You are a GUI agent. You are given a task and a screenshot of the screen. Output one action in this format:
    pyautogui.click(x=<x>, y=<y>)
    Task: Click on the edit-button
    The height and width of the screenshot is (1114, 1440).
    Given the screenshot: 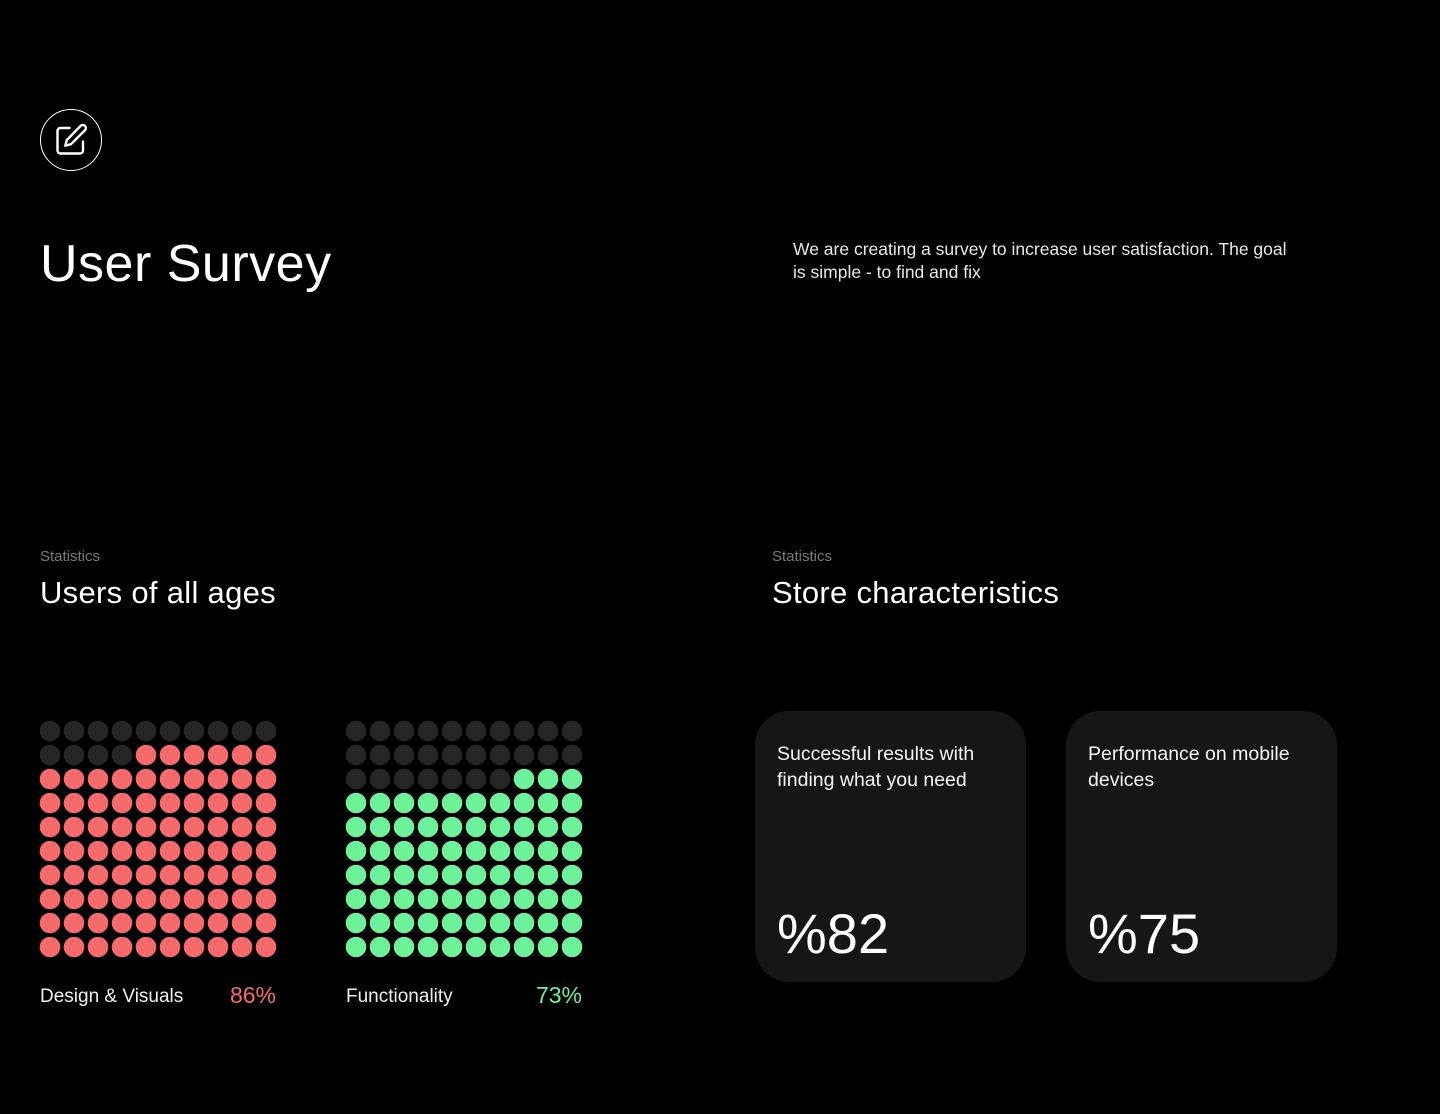 What is the action you would take?
    pyautogui.click(x=71, y=140)
    